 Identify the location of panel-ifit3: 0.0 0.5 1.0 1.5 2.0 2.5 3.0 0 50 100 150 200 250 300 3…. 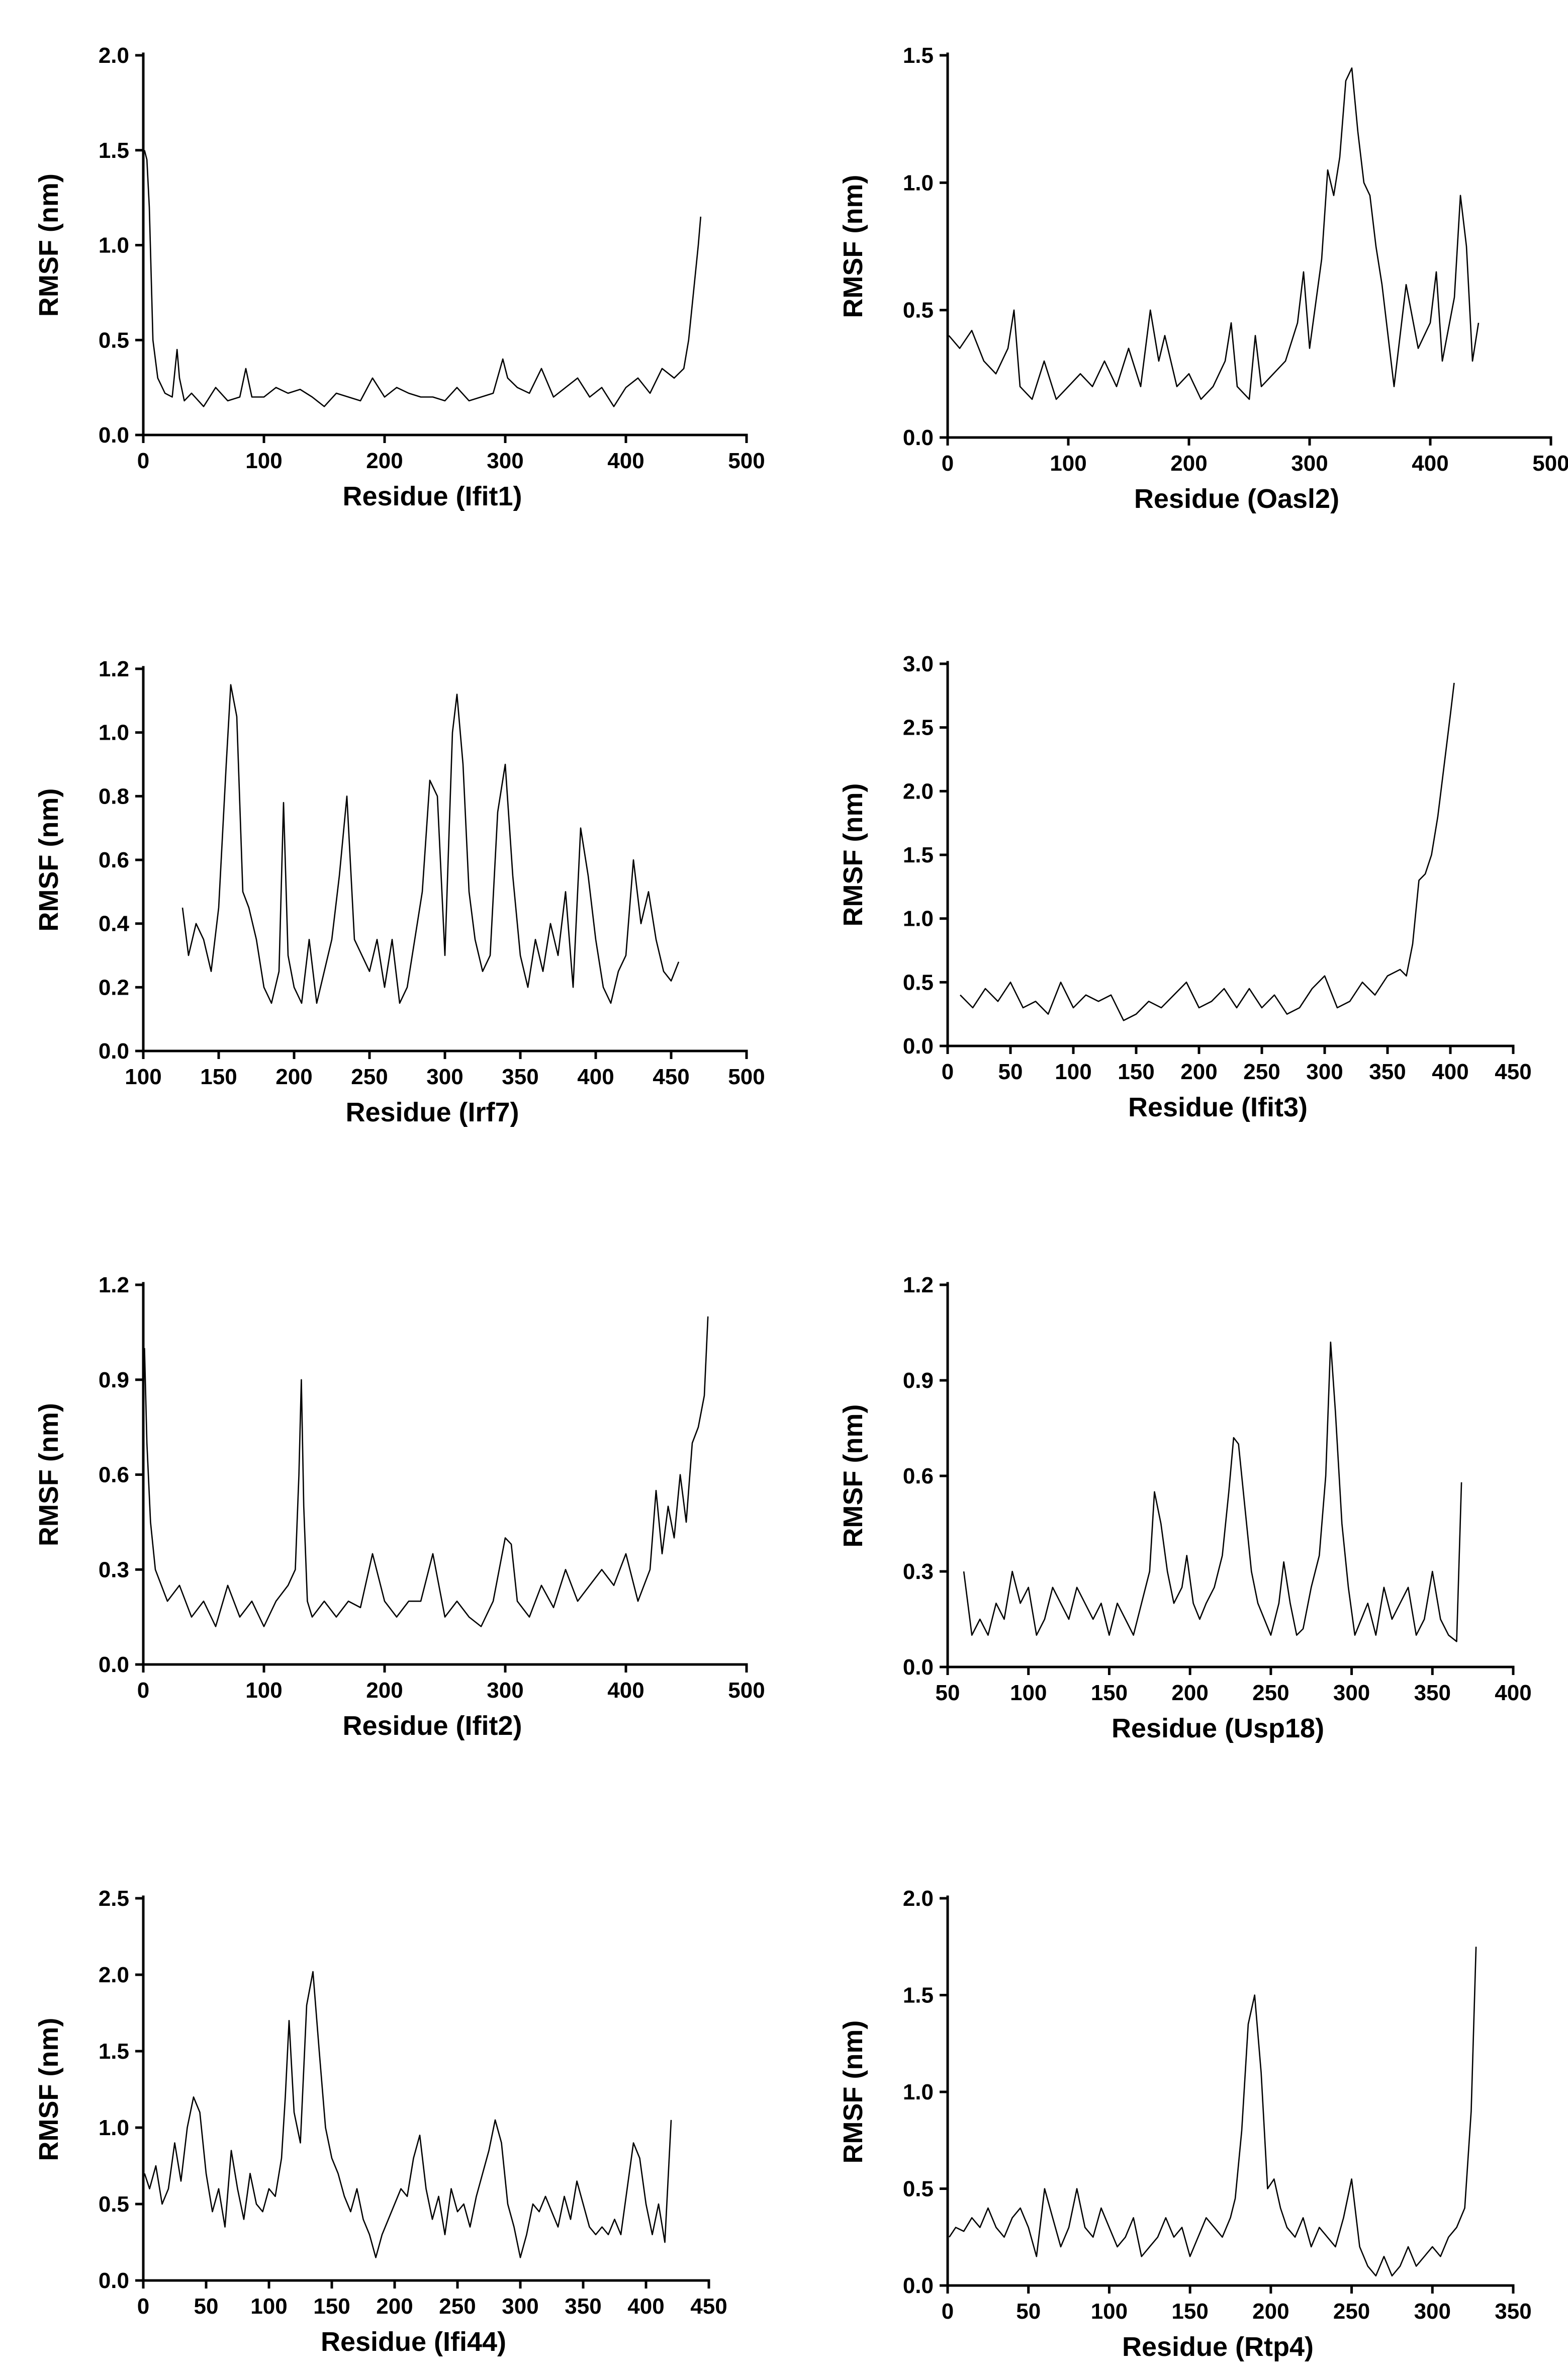
(1185, 887).